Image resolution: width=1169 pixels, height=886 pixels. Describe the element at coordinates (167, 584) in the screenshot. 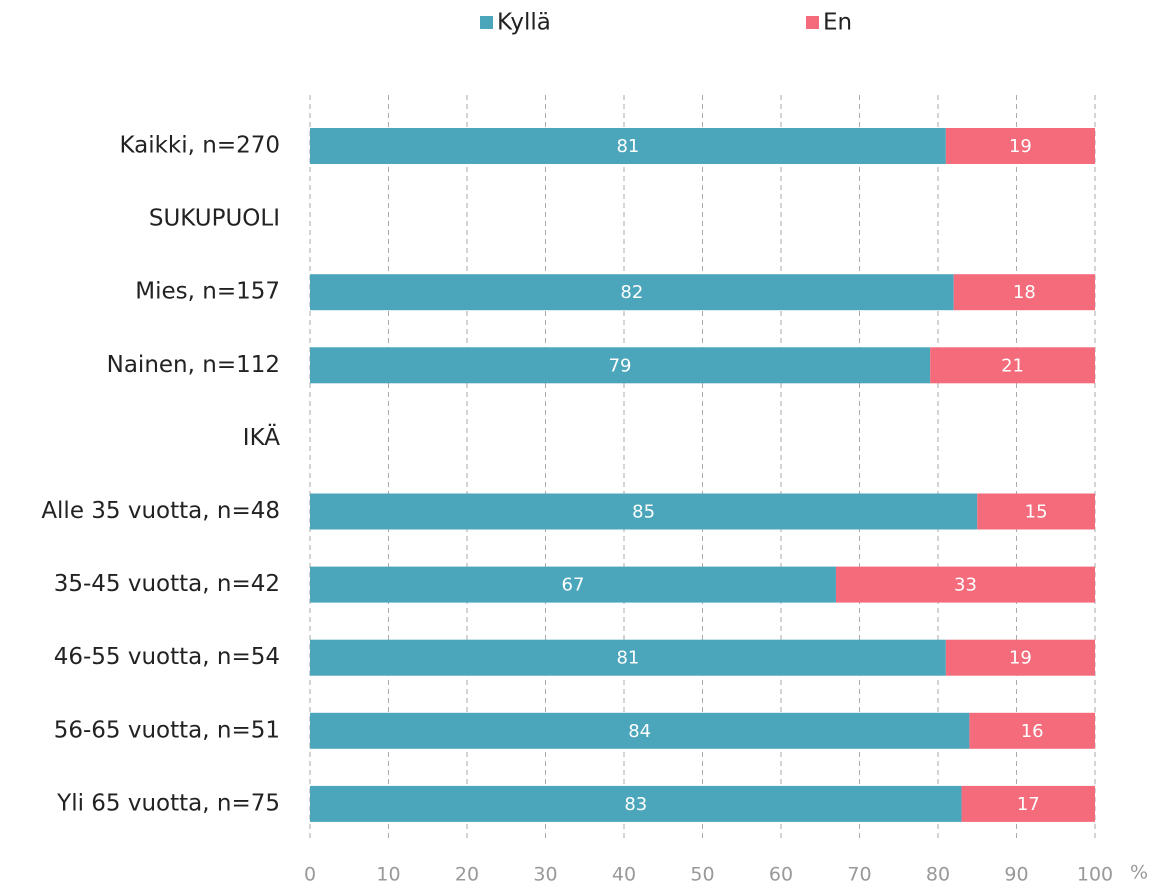

I see `y-tick-label: 35-45 vuotta, n=42` at that location.